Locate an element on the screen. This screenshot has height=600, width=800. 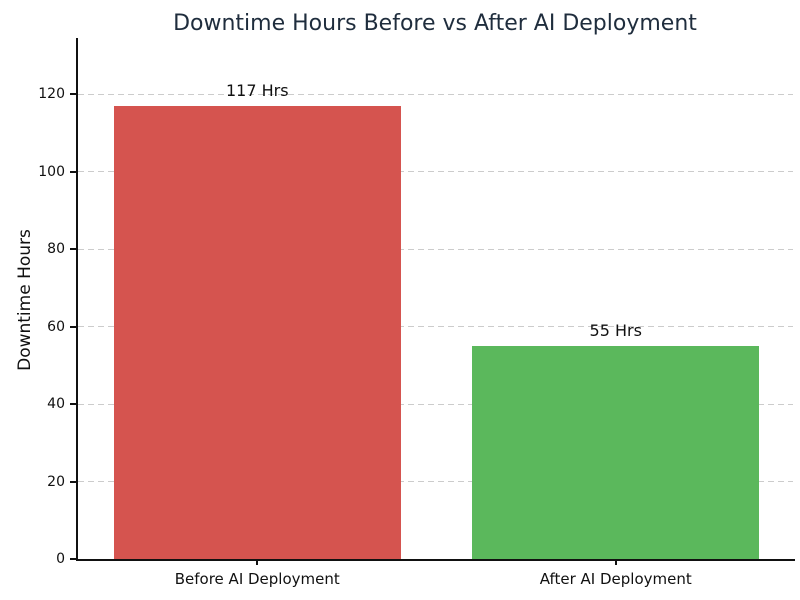
y-tick-label-0: 0 is located at coordinates (60, 559).